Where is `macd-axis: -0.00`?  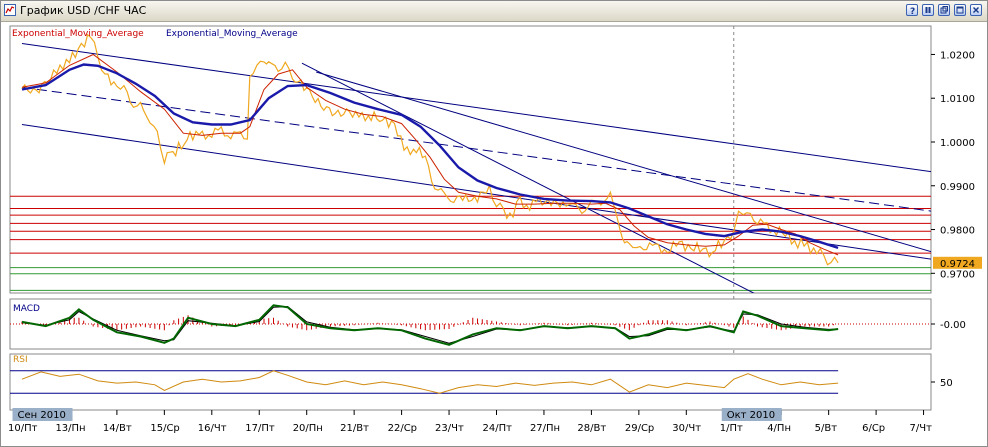 macd-axis: -0.00 is located at coordinates (948, 325).